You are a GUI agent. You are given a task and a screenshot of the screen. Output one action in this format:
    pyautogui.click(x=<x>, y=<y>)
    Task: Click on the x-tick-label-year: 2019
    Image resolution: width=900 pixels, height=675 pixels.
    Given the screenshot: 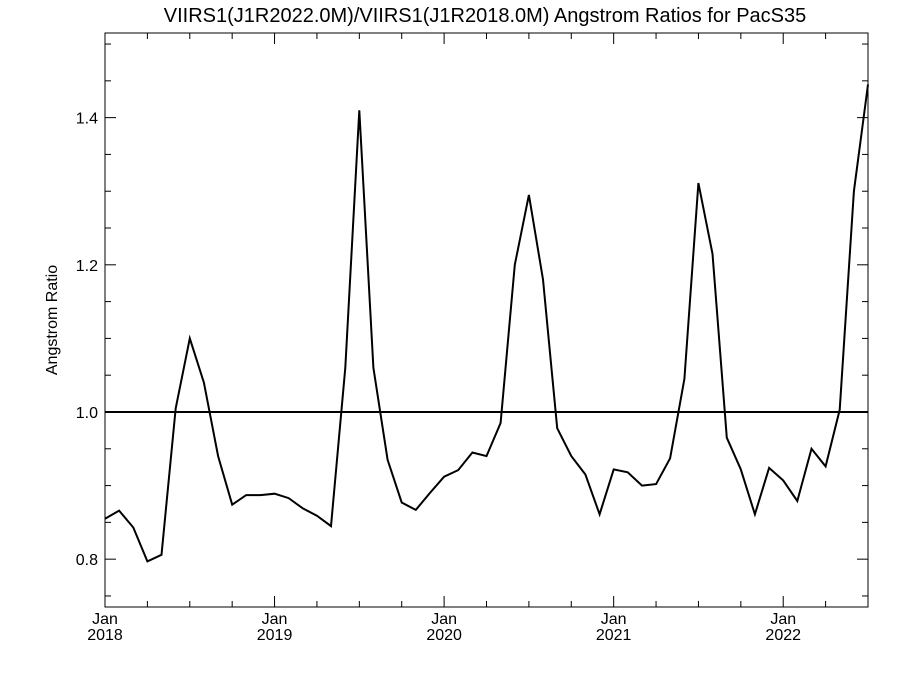 What is the action you would take?
    pyautogui.click(x=275, y=635)
    